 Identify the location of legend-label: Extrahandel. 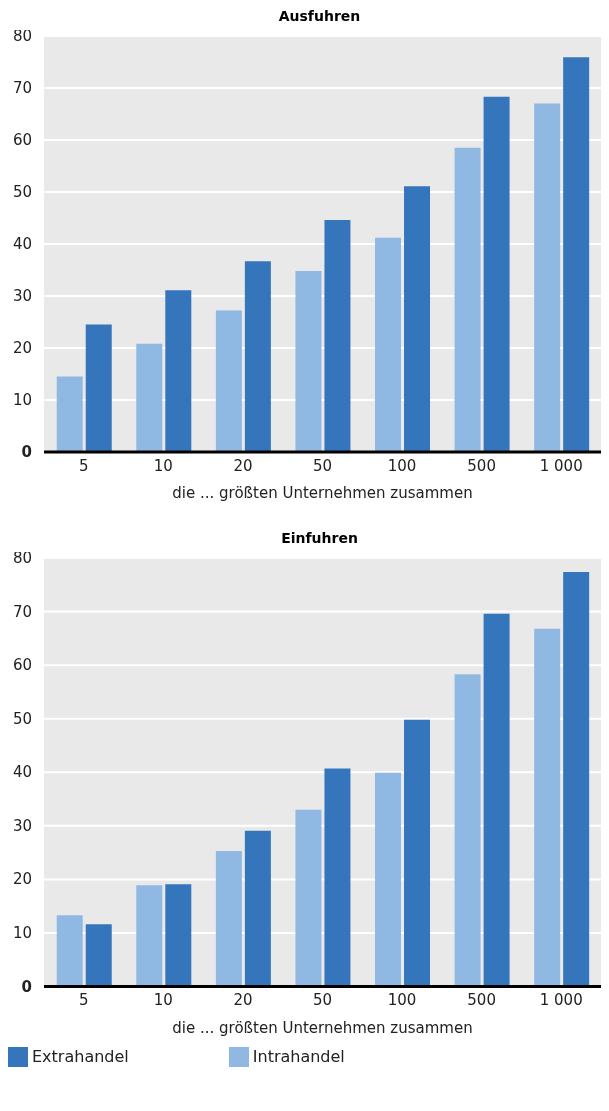
(80, 1056).